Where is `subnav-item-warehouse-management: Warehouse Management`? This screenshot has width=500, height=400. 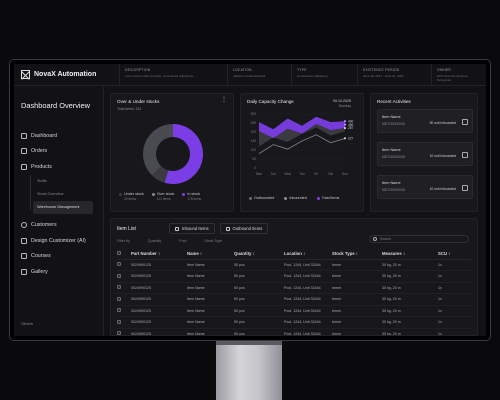 subnav-item-warehouse-management: Warehouse Management is located at coordinates (63, 207).